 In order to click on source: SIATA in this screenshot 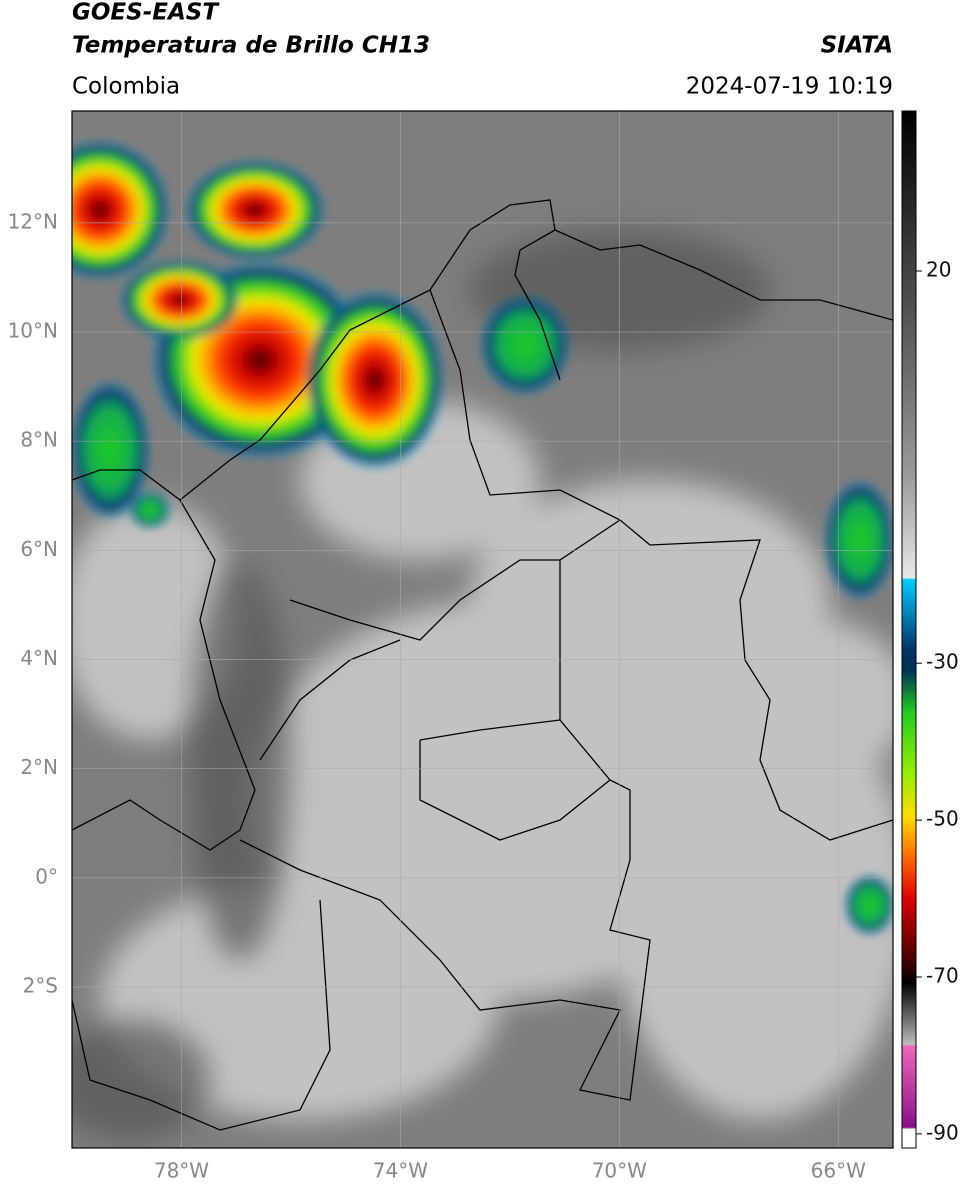, I will do `click(857, 46)`.